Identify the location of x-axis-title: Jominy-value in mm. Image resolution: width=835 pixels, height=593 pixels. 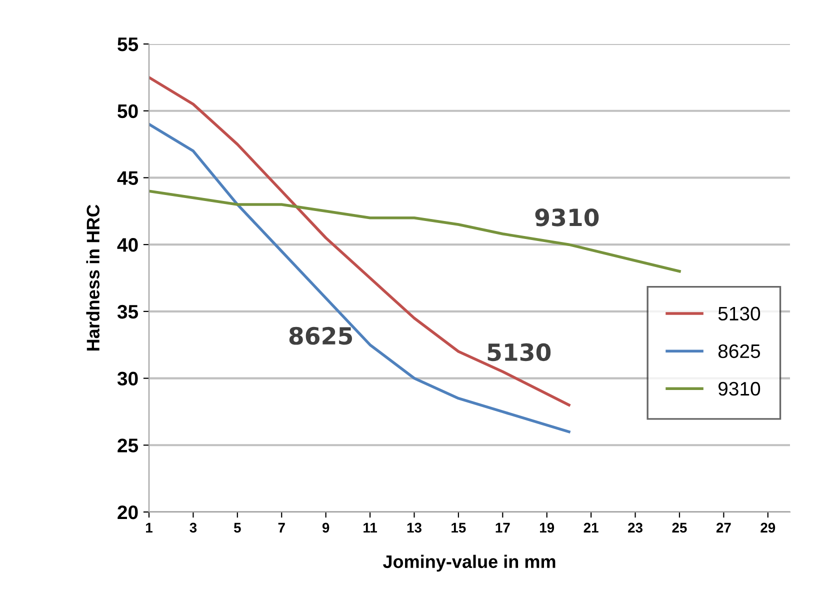
(469, 563).